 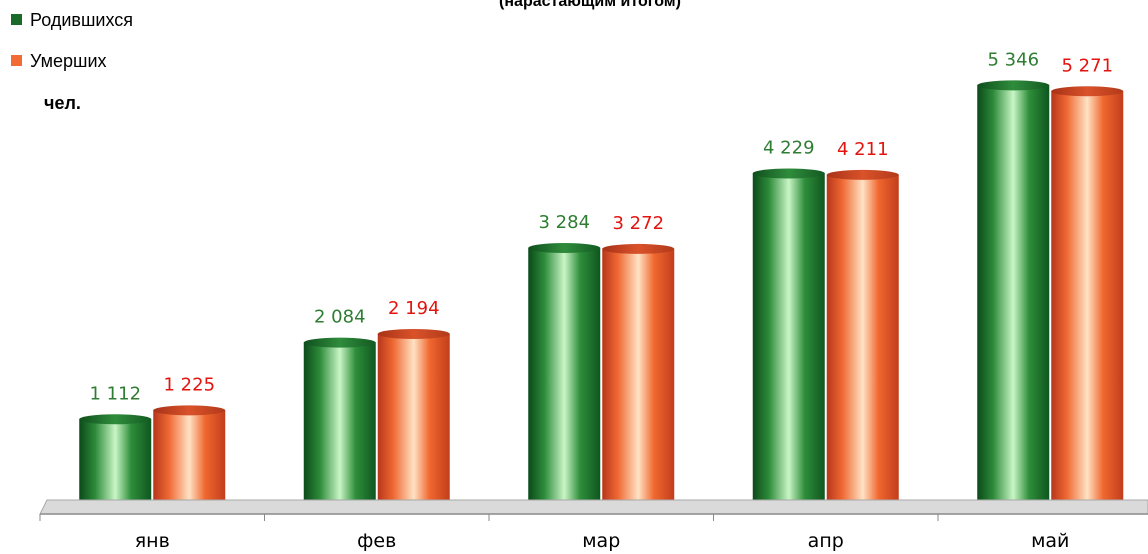 What do you see at coordinates (593, 507) in the screenshot?
I see `axis-floor` at bounding box center [593, 507].